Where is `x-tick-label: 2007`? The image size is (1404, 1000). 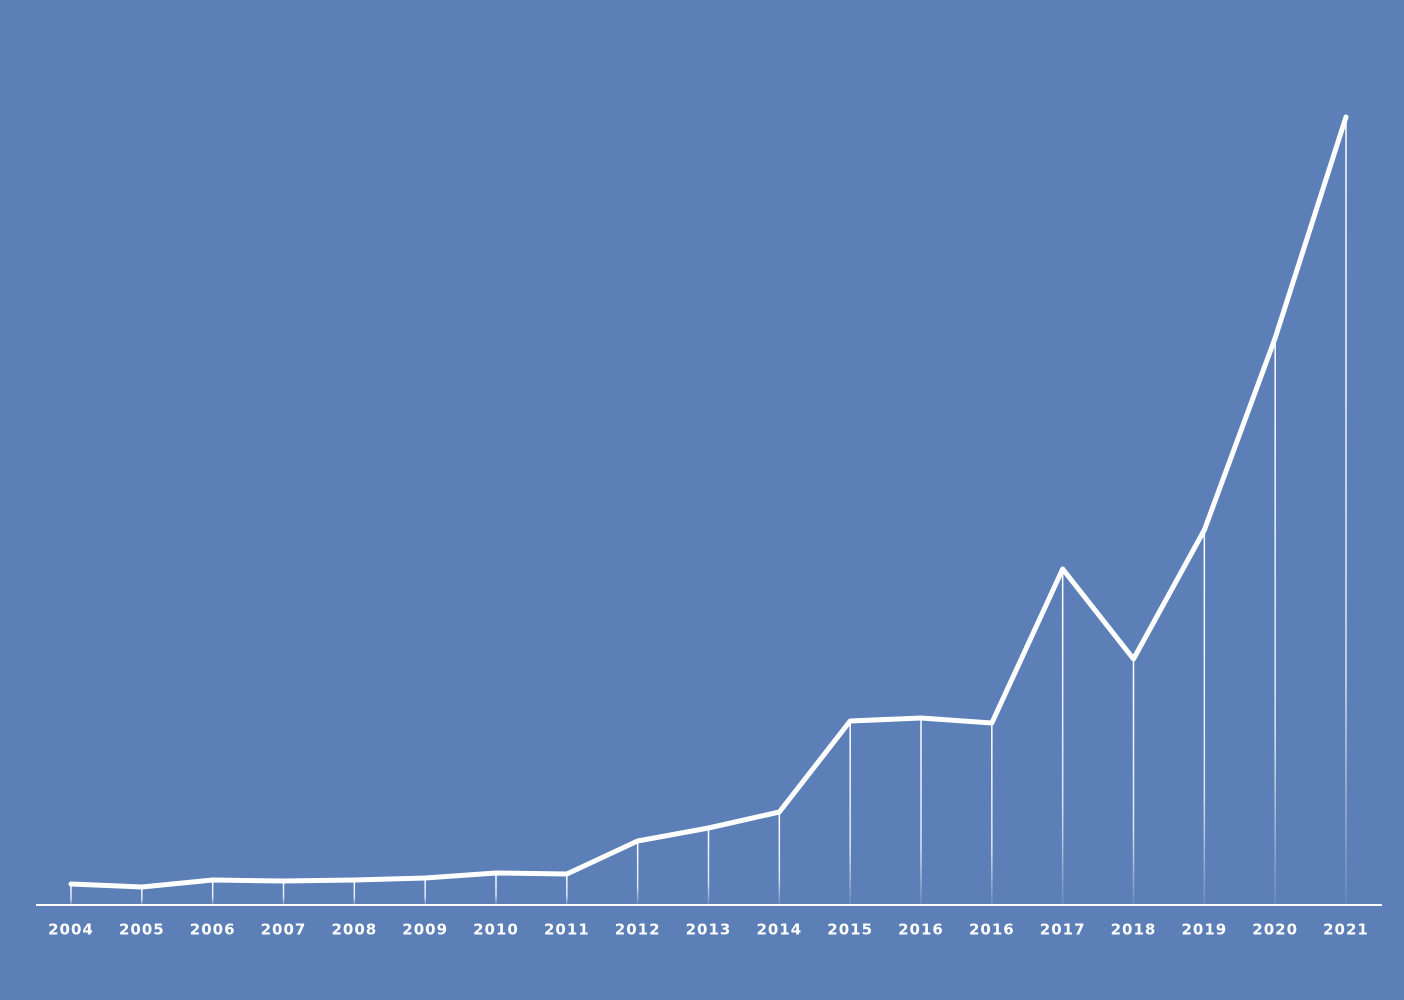 x-tick-label: 2007 is located at coordinates (284, 930).